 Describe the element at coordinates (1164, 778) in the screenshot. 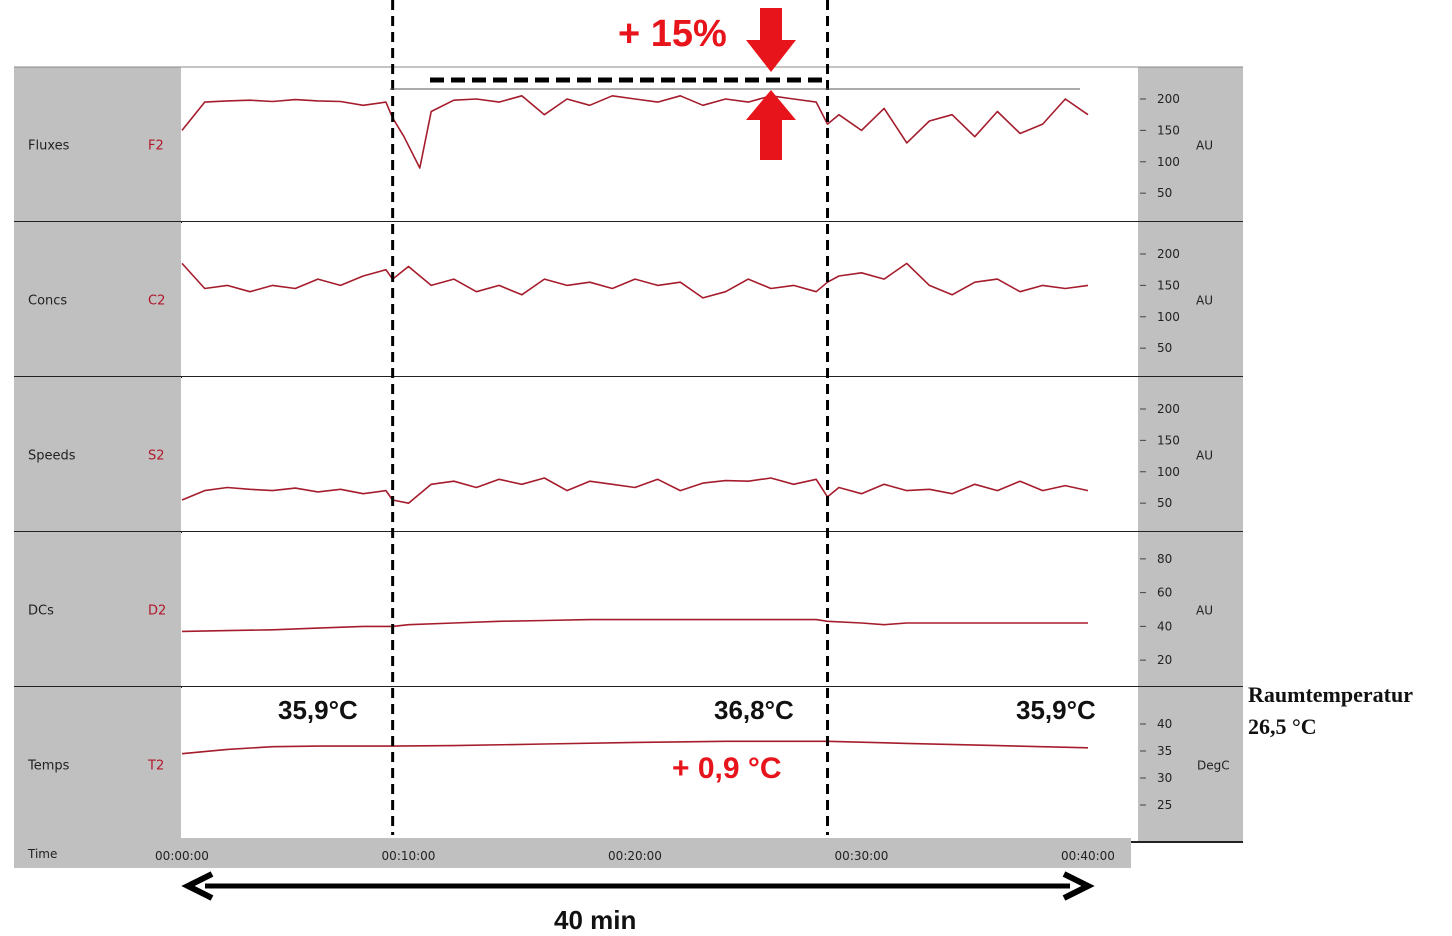

I see `y-tick-label: 30` at that location.